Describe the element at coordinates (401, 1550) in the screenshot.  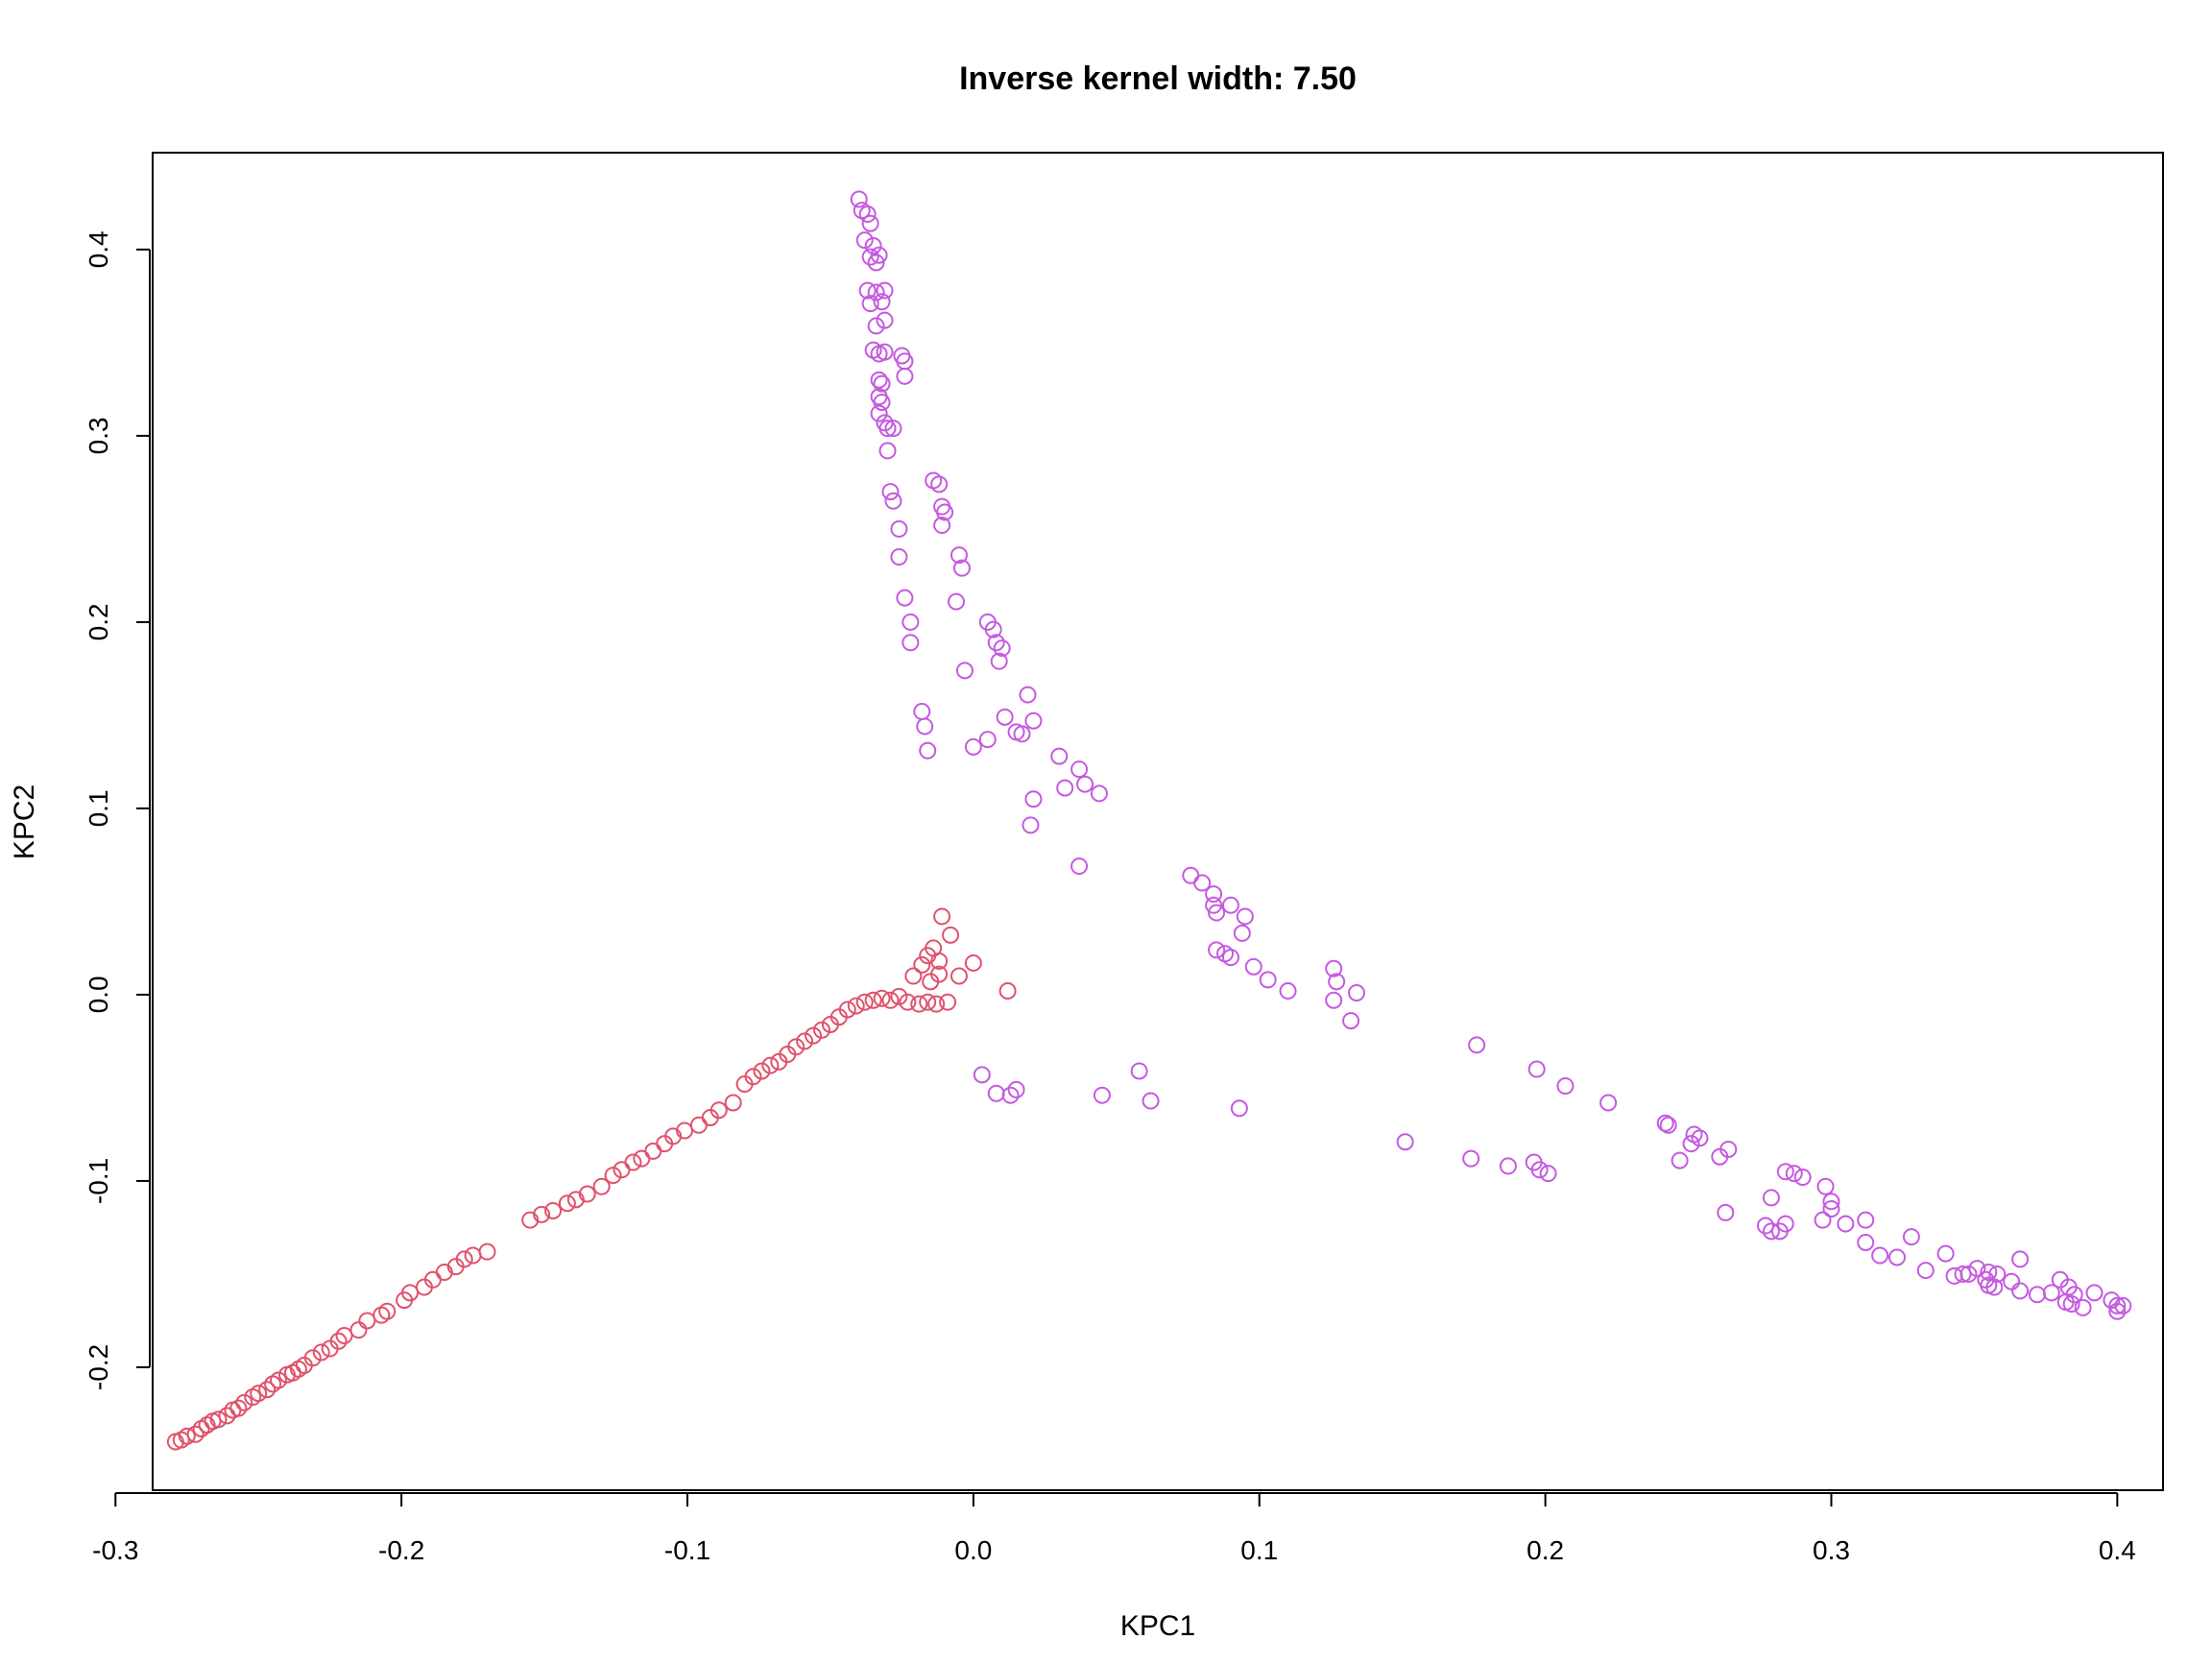
I see `x-tick-label: -0.2` at that location.